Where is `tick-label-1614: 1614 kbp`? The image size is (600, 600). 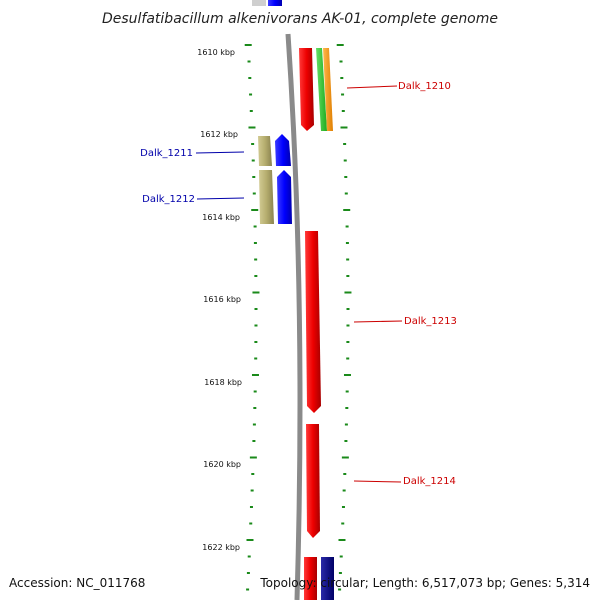
tick-label-1614: 1614 kbp is located at coordinates (221, 217).